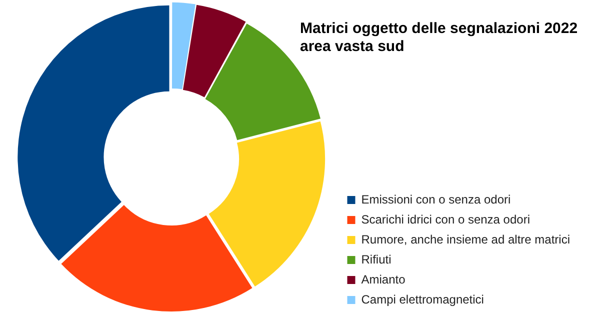  Describe the element at coordinates (436, 199) in the screenshot. I see `legend-label: Emissioni con o senza odori` at that location.